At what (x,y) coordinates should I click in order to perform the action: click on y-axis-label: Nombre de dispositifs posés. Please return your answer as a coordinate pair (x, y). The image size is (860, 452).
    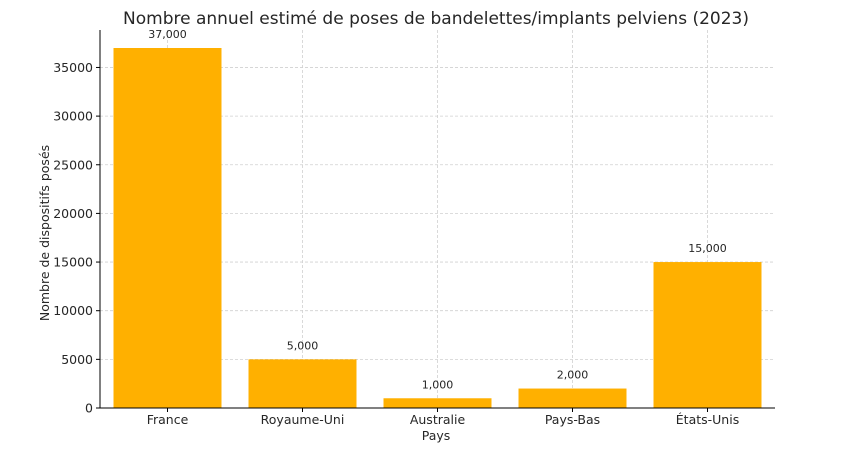
    Looking at the image, I should click on (44, 233).